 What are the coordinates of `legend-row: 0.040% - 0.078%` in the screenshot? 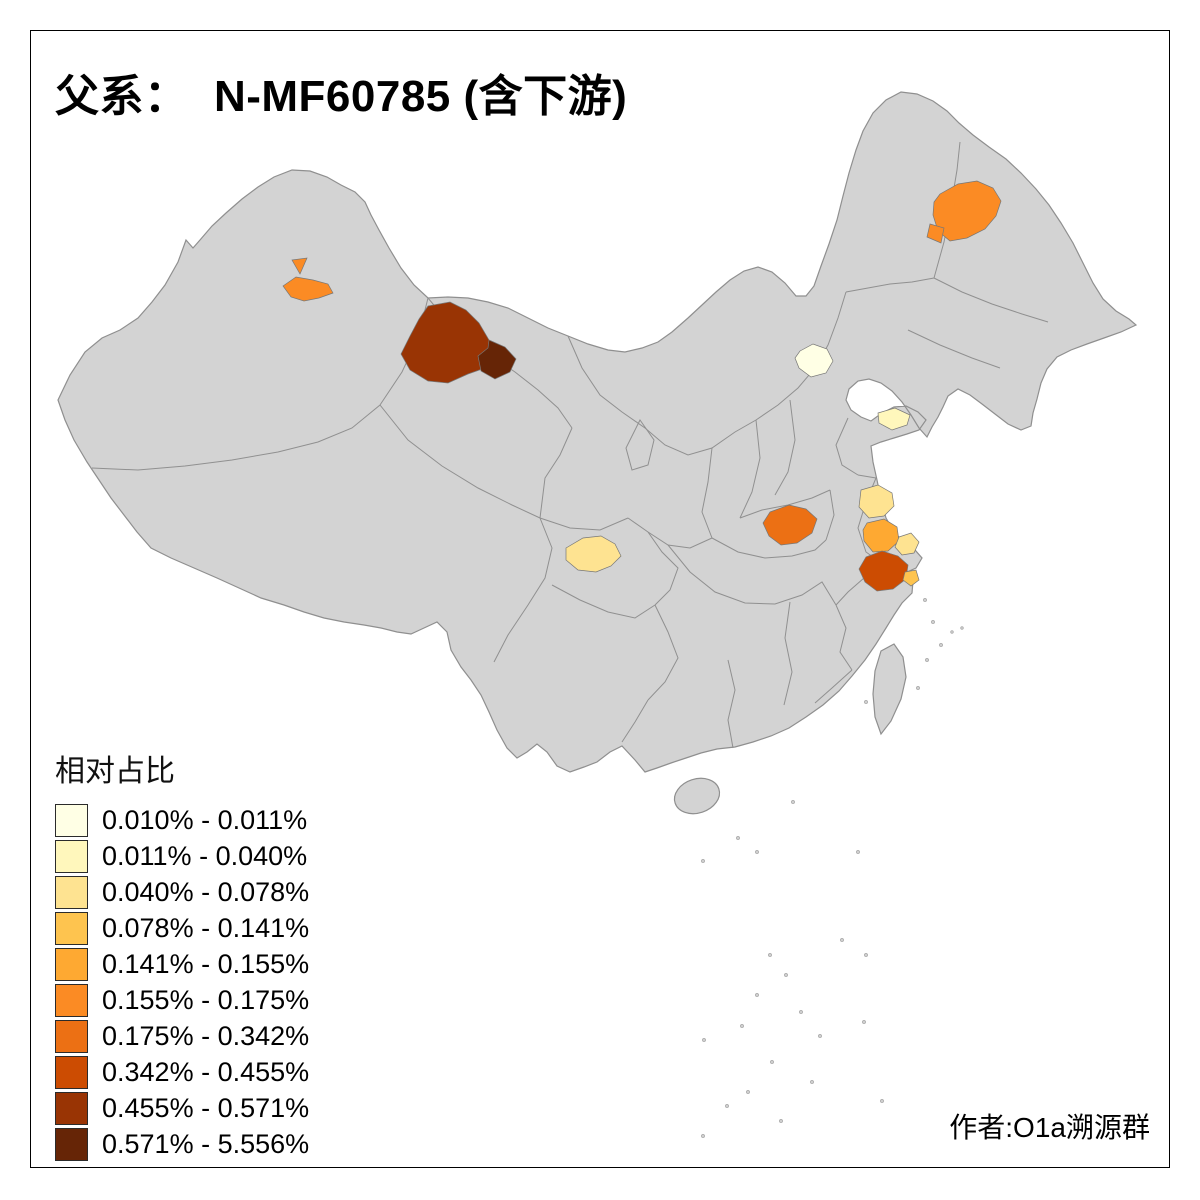 It's located at (182, 892).